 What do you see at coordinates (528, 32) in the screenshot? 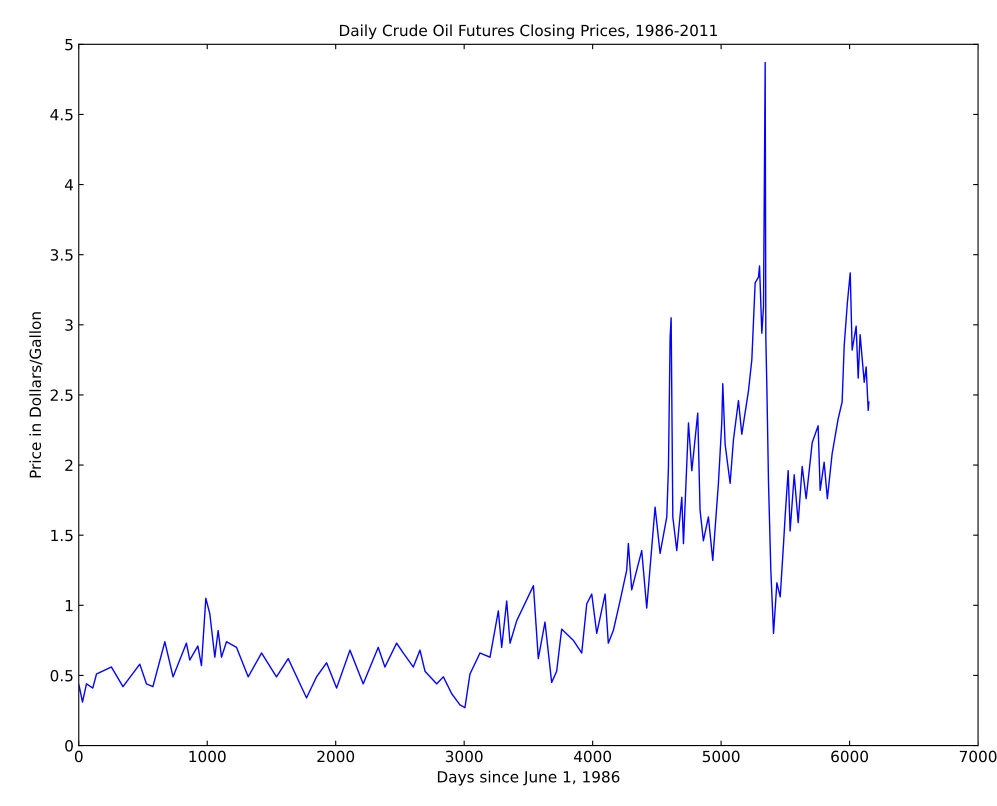
I see `chart-title: Daily Crude Oil Futures Closing Prices, 1986-2011` at bounding box center [528, 32].